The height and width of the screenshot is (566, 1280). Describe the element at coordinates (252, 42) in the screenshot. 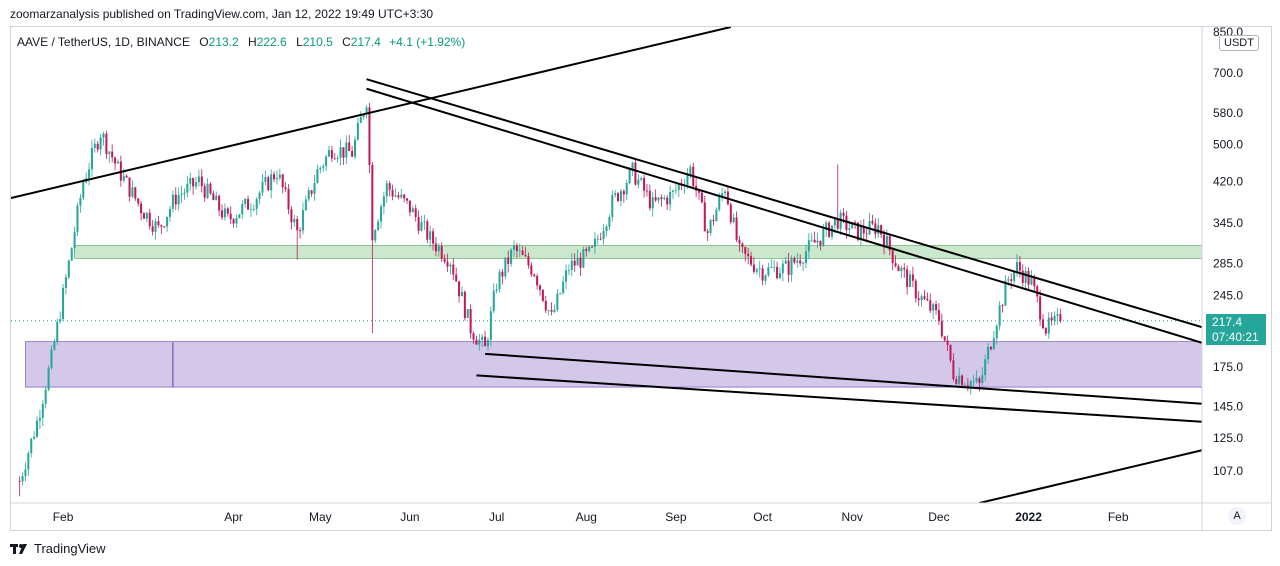

I see `high-key: H` at that location.